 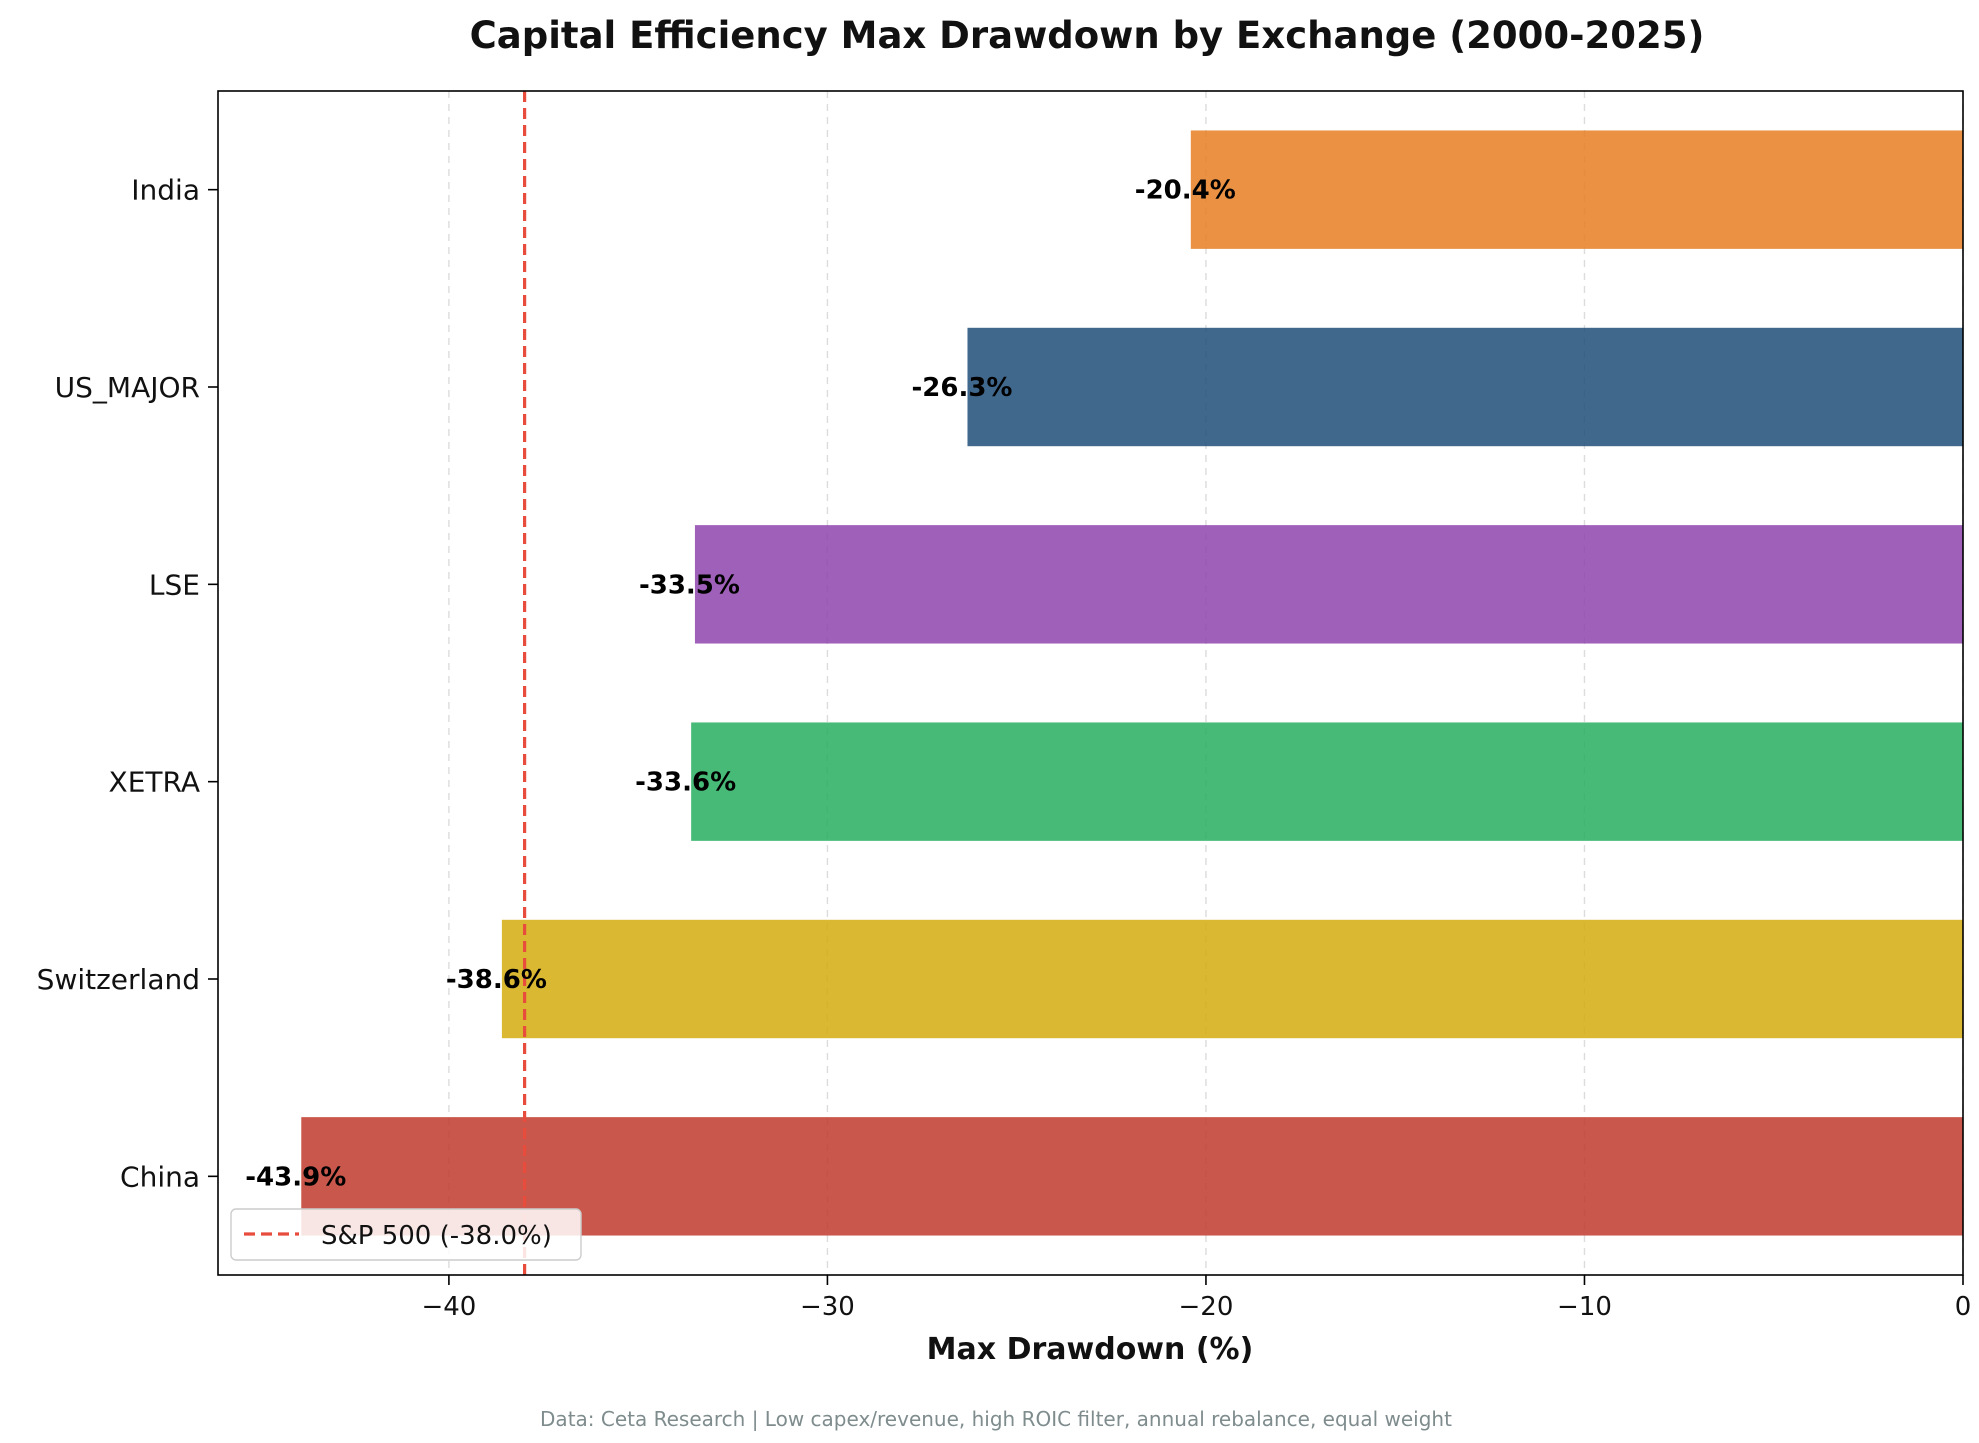 What do you see at coordinates (295, 1177) in the screenshot?
I see `data-label: -43.9%` at bounding box center [295, 1177].